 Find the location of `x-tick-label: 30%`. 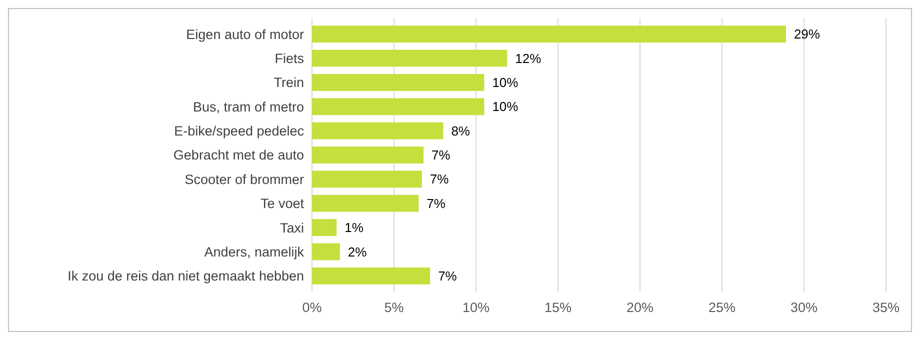

x-tick-label: 30% is located at coordinates (804, 307).